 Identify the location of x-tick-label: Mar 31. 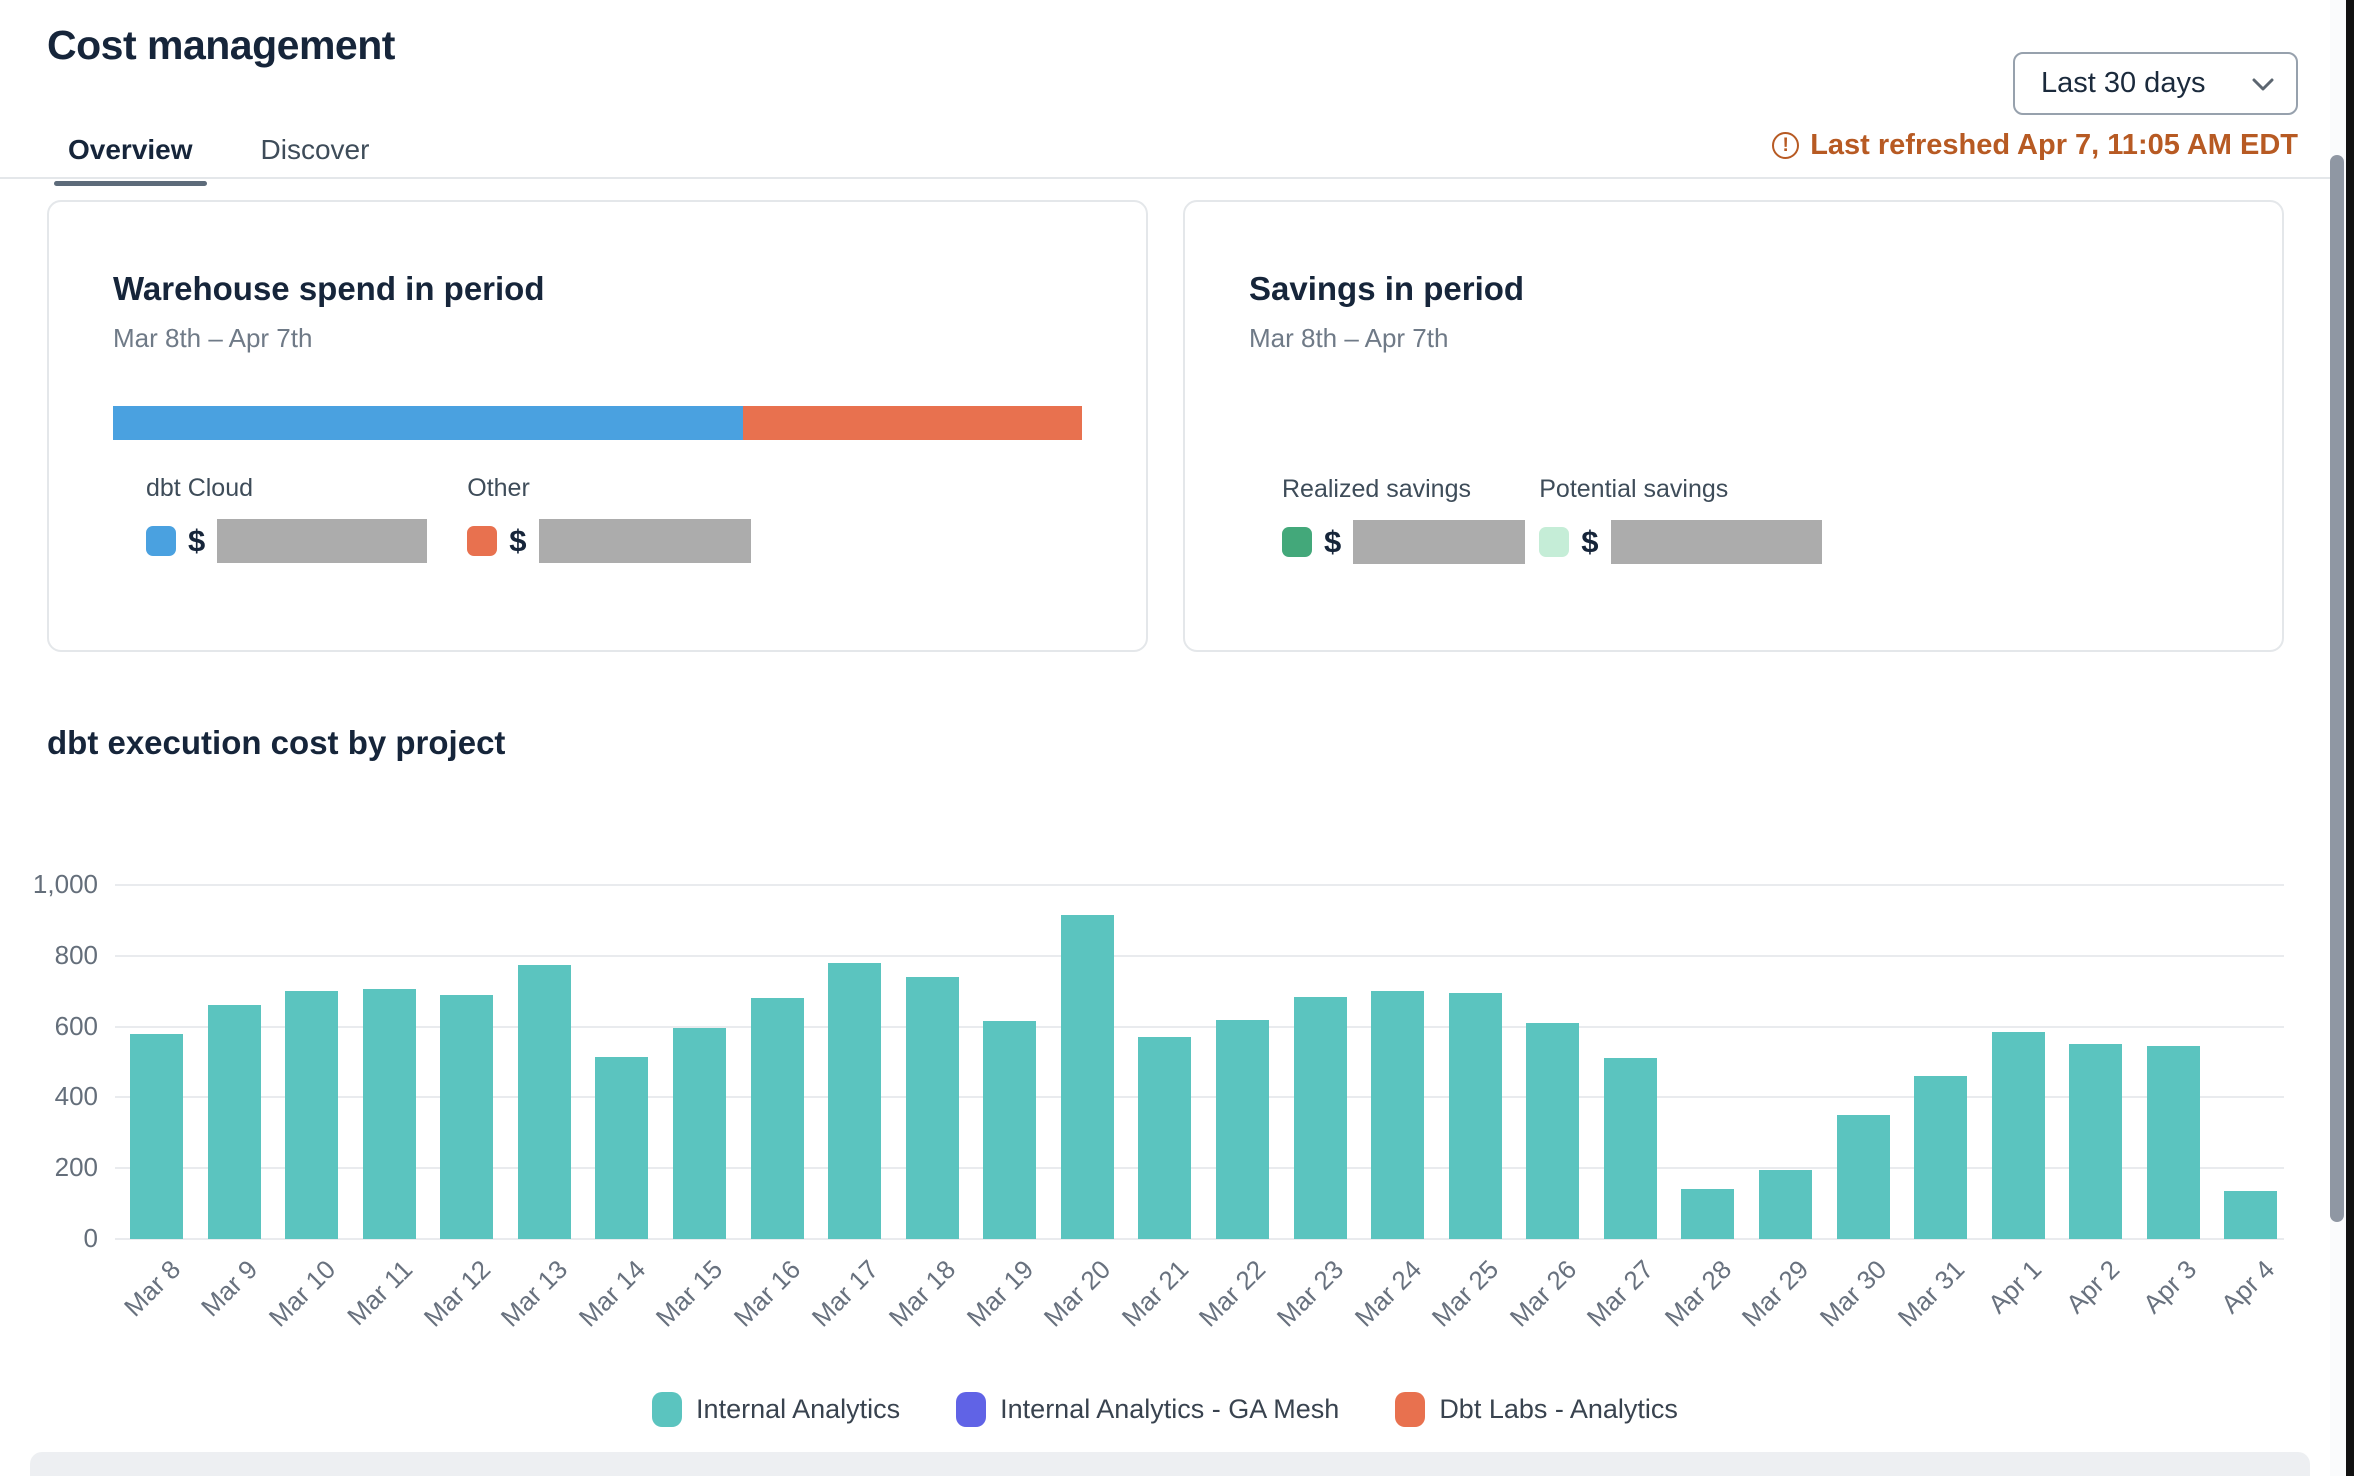
(1930, 1293).